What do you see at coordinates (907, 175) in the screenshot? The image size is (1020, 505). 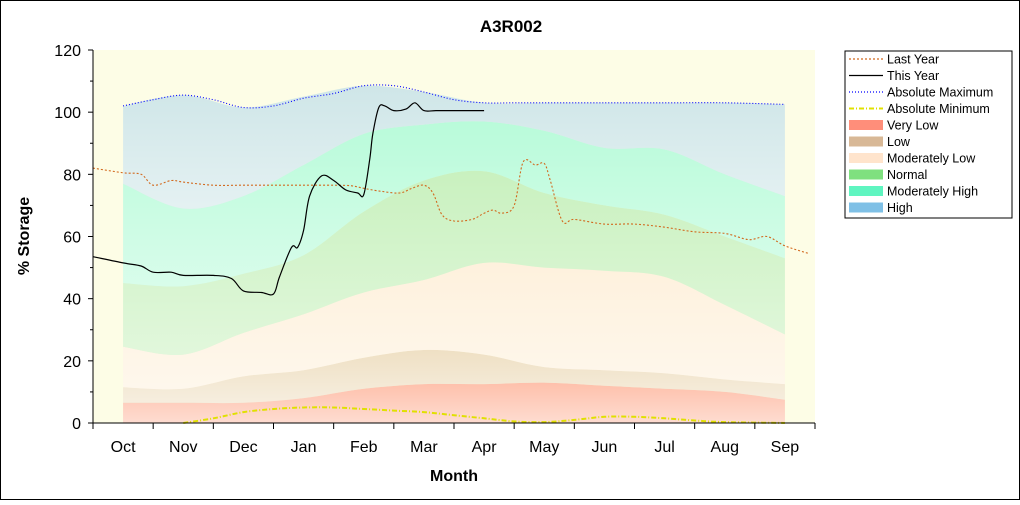 I see `legend-label: Normal` at bounding box center [907, 175].